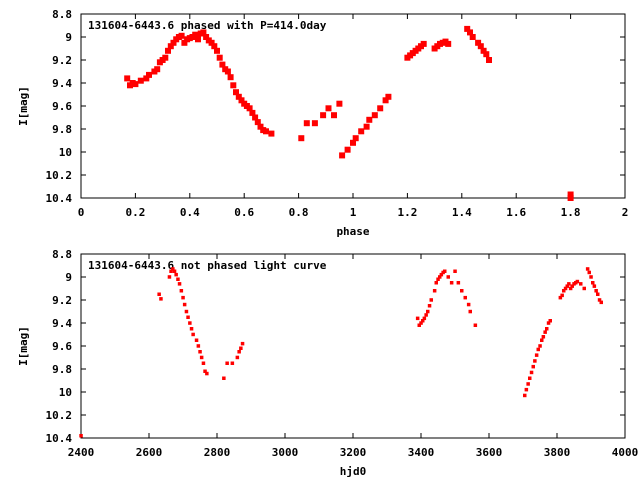 Image resolution: width=640 pixels, height=480 pixels. Describe the element at coordinates (81, 212) in the screenshot. I see `x-tick-label: 0` at that location.